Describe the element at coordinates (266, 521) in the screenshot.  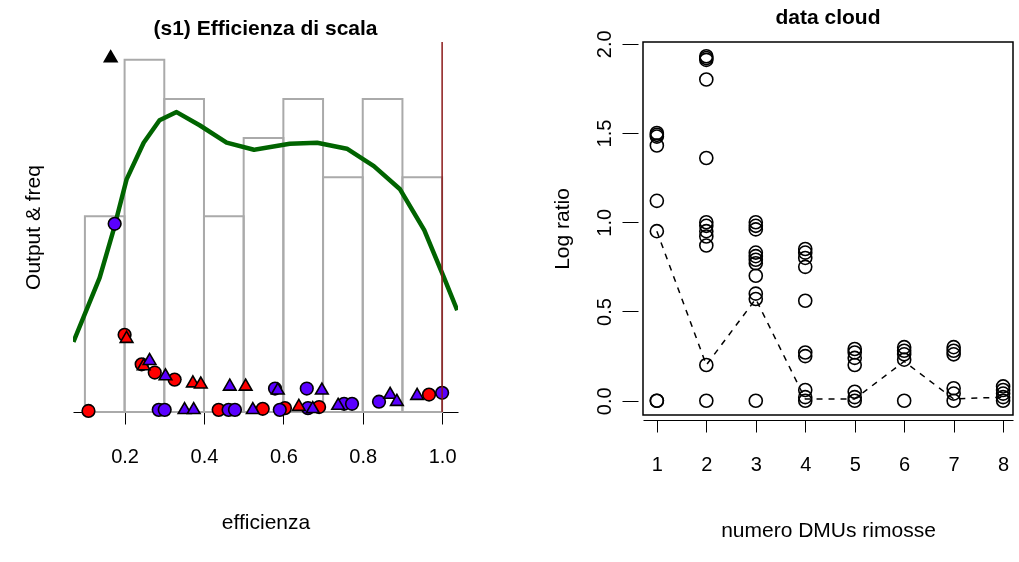
I see `x-axis-title: efficienza` at that location.